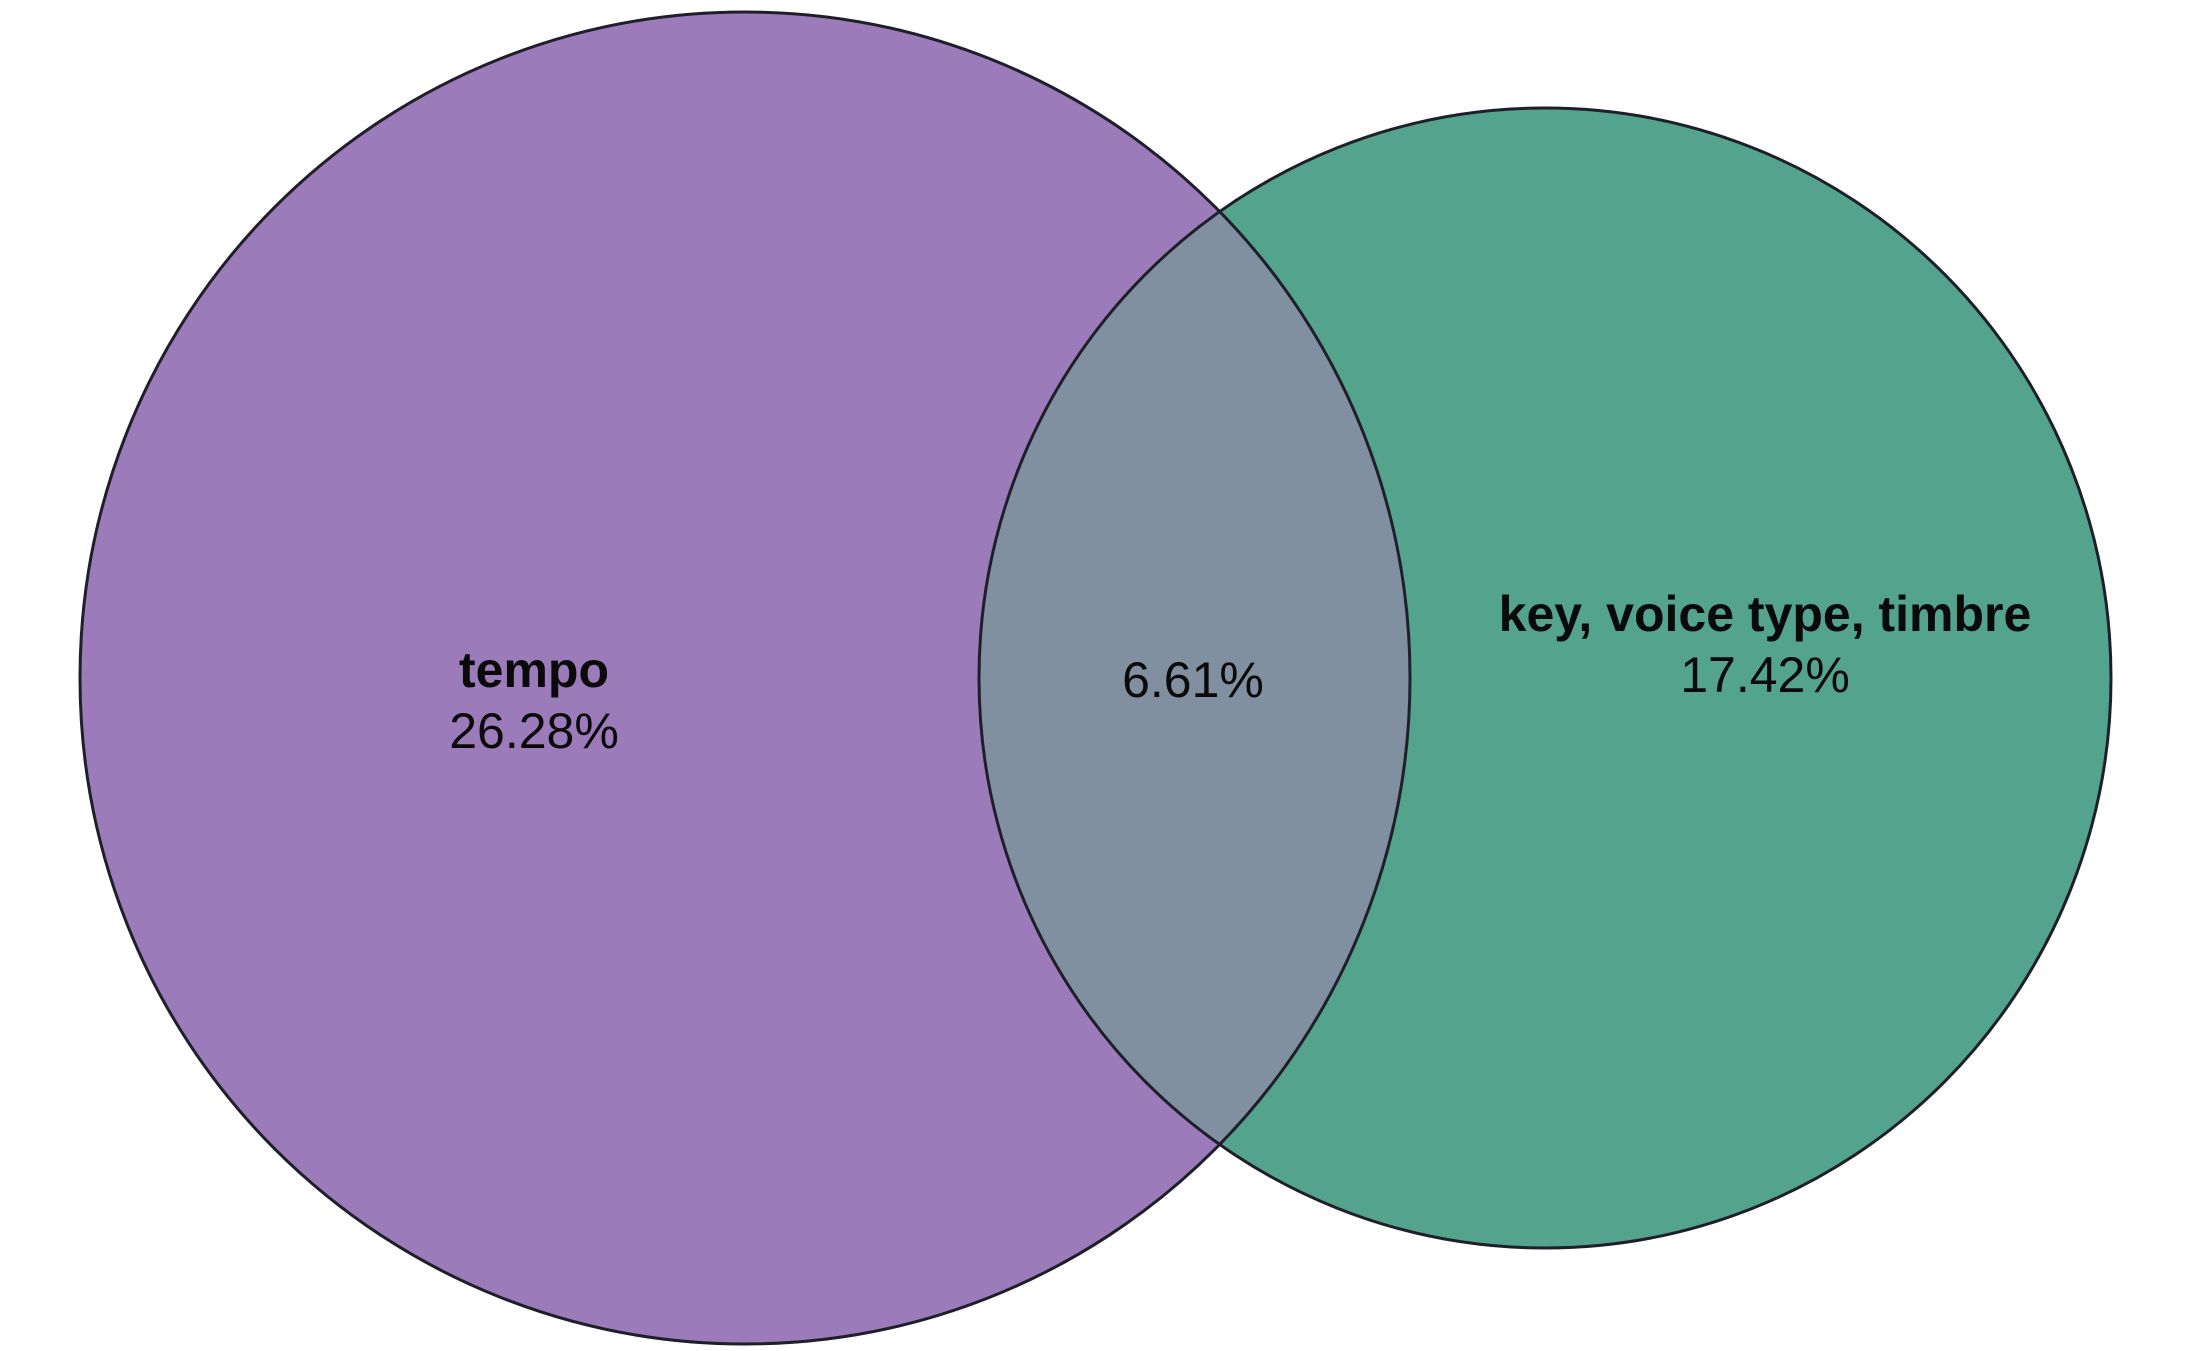  What do you see at coordinates (1765, 675) in the screenshot?
I see `key-voice-type-timbre-only-percent: 17.42%` at bounding box center [1765, 675].